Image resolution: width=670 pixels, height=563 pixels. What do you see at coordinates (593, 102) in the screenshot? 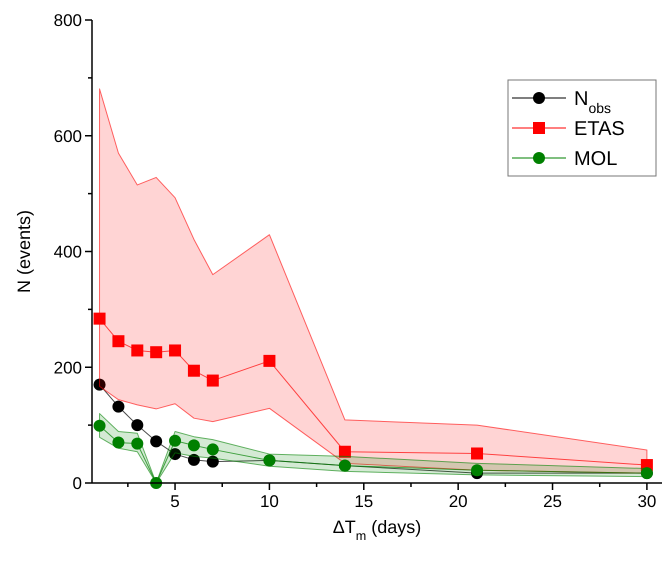
I see `legend-label: N$_{obs}$` at bounding box center [593, 102].